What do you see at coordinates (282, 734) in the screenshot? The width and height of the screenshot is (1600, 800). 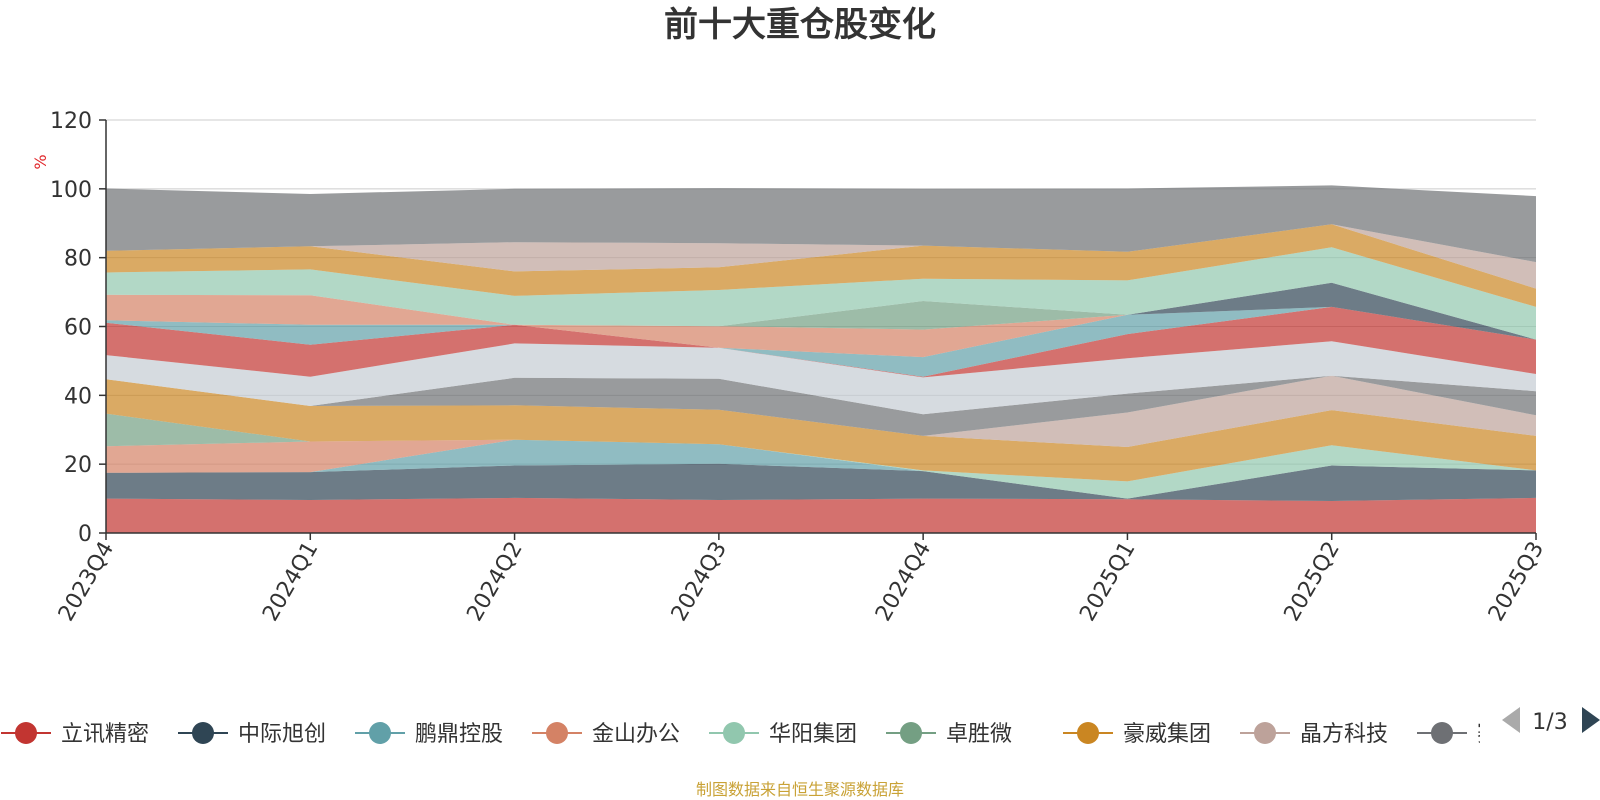 I see `legend-label: 中际旭创` at bounding box center [282, 734].